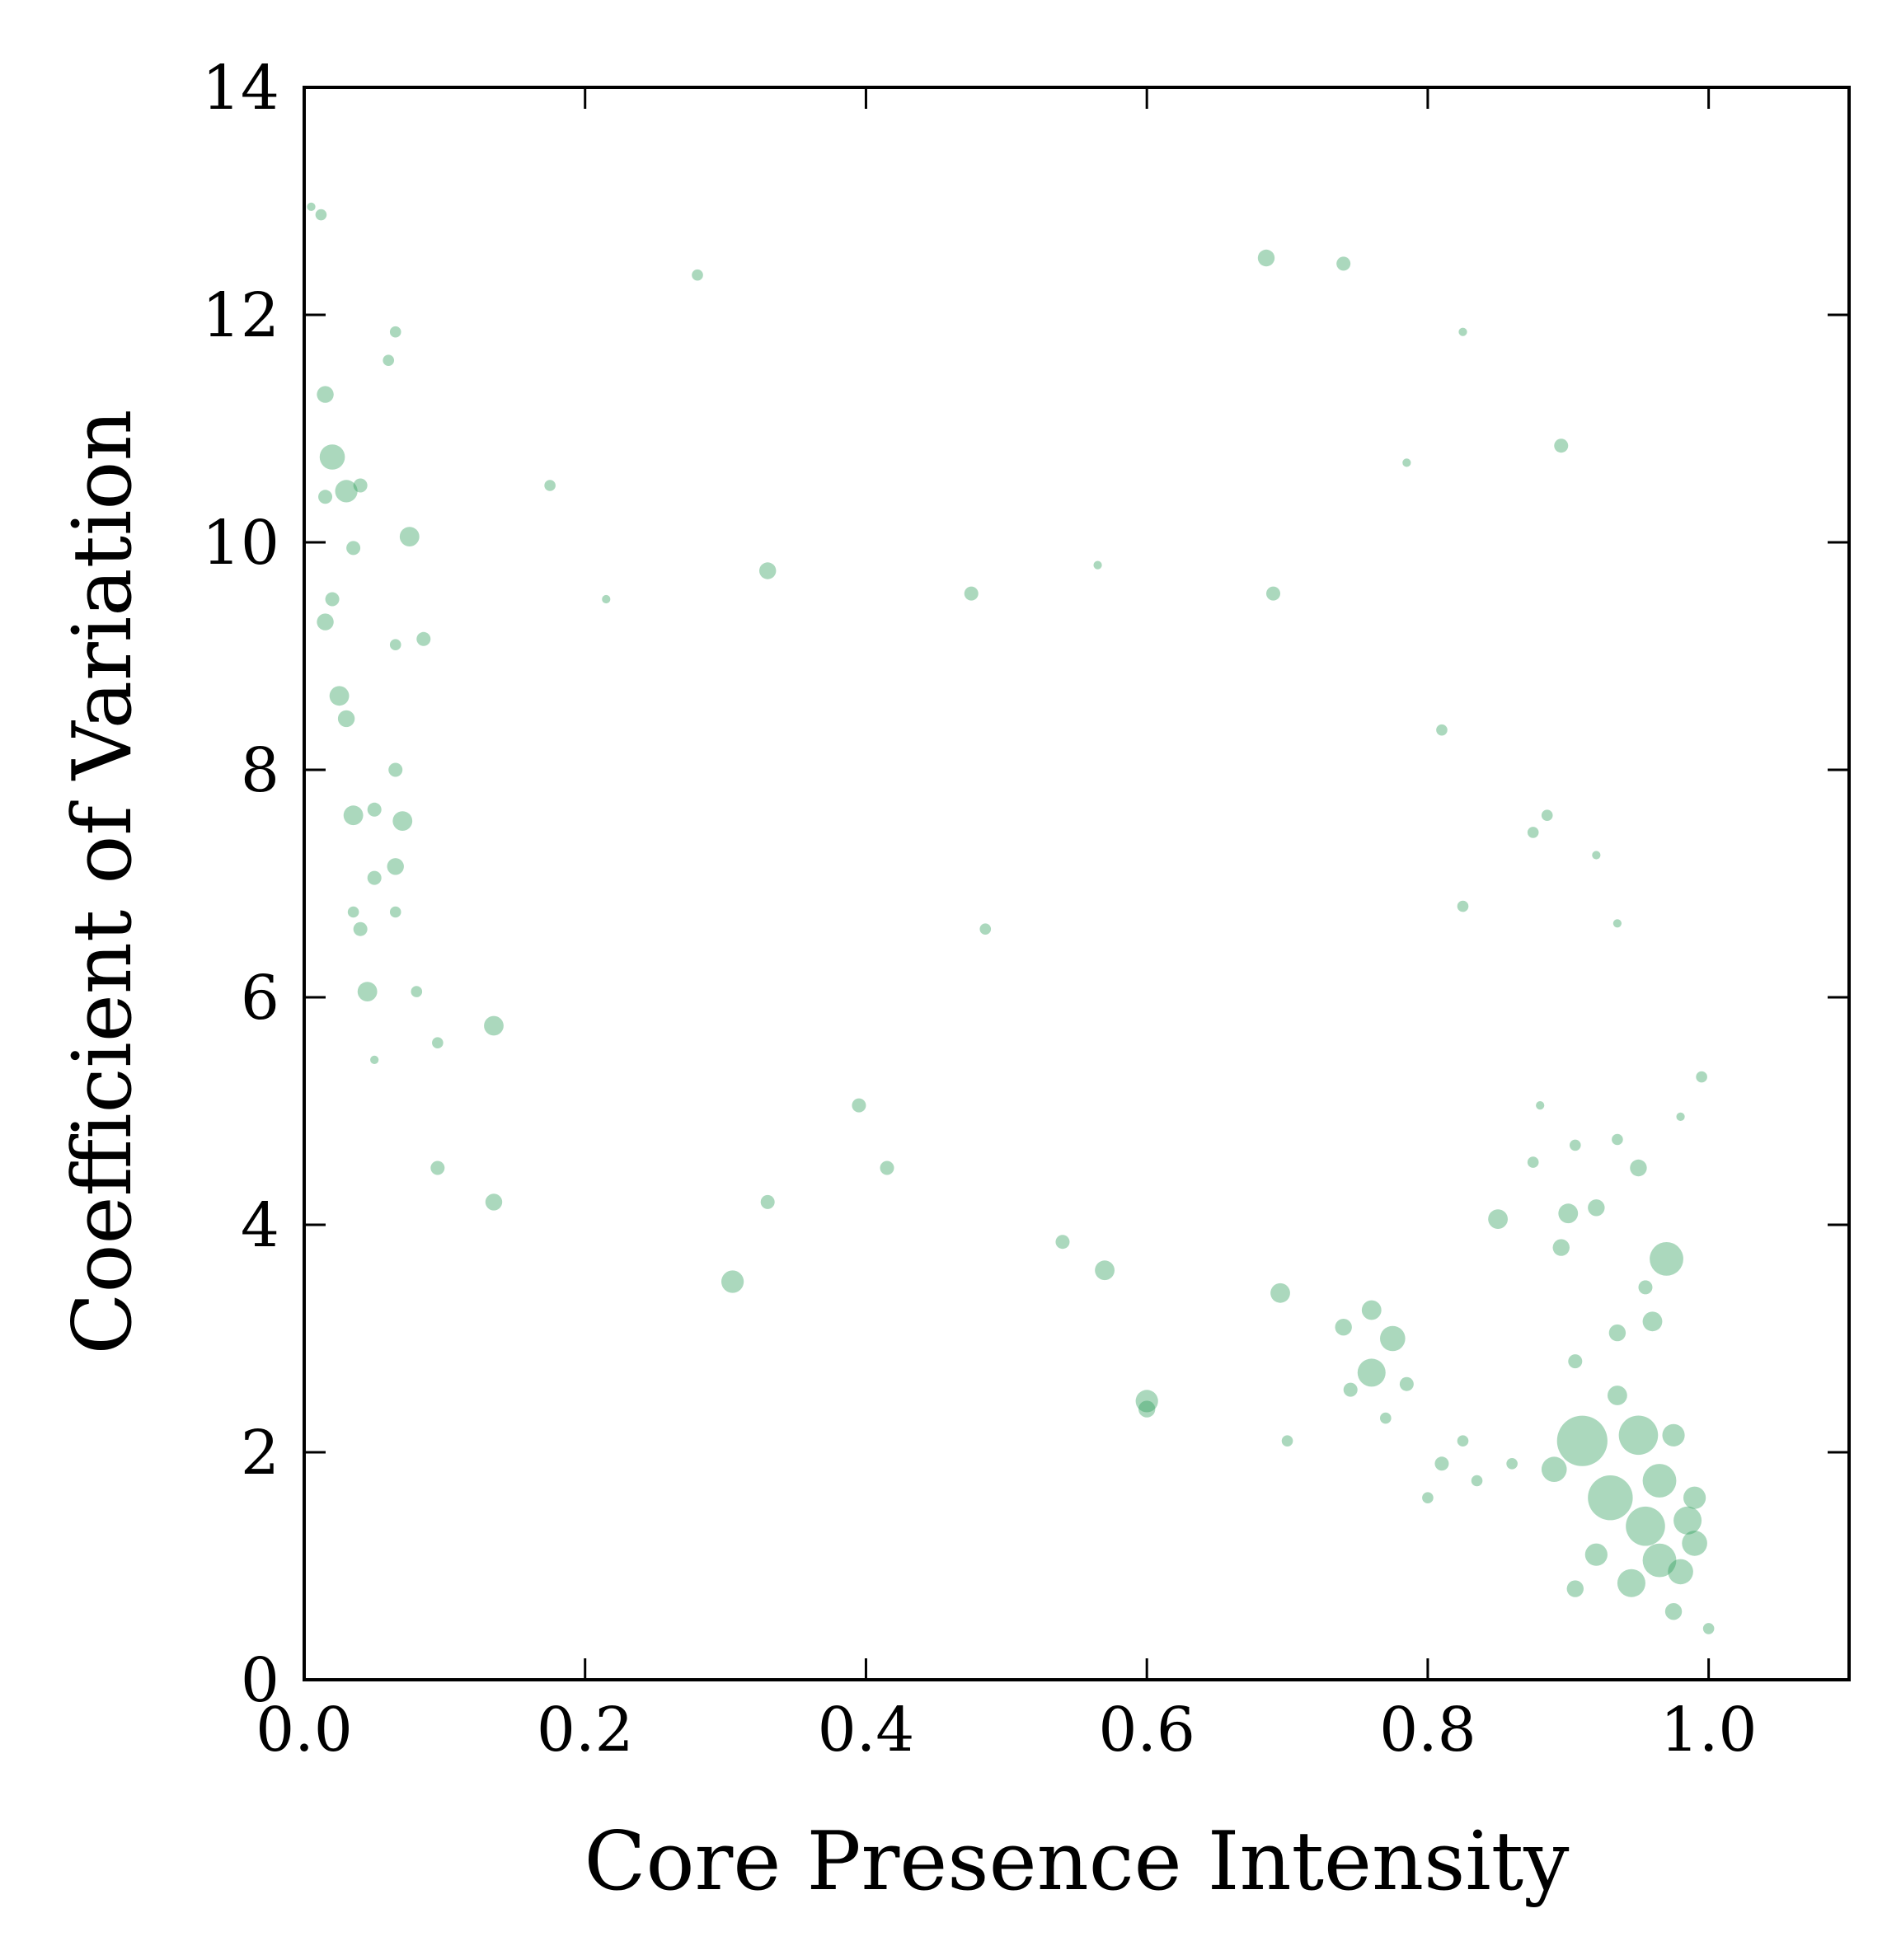  I want to click on x-tick-label: 0.0, so click(305, 1730).